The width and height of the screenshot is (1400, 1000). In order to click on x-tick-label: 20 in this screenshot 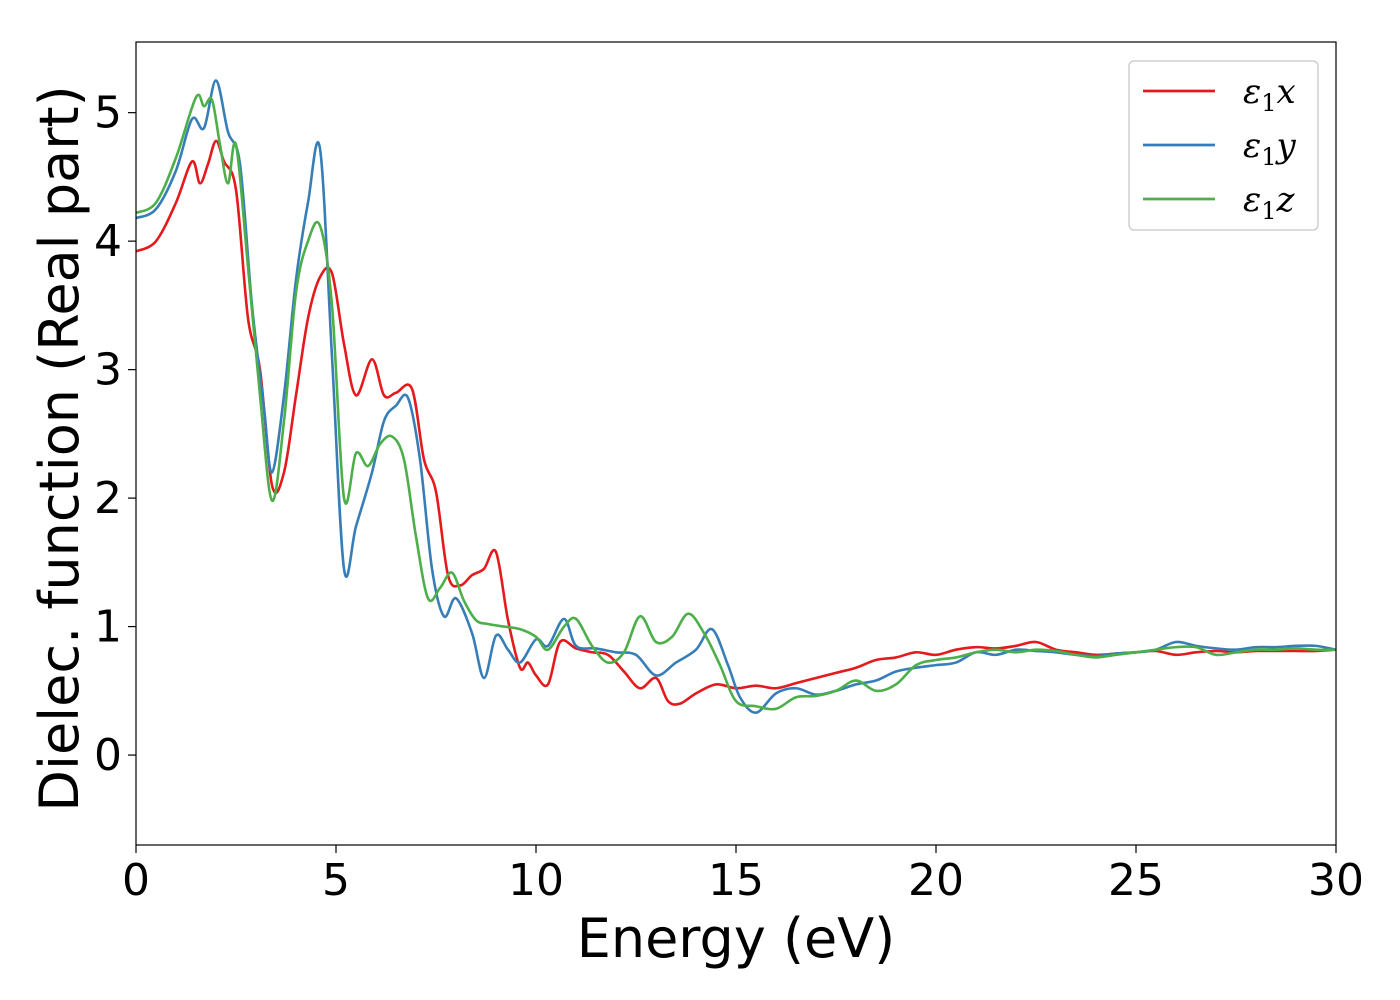, I will do `click(936, 880)`.